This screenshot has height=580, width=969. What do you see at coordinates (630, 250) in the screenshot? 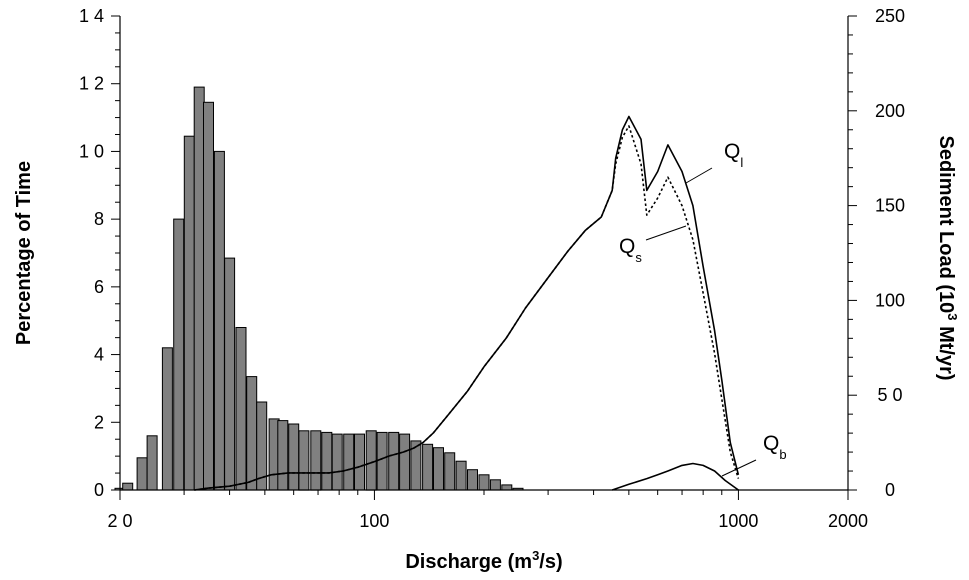
I see `series-label-q-s: Qs` at bounding box center [630, 250].